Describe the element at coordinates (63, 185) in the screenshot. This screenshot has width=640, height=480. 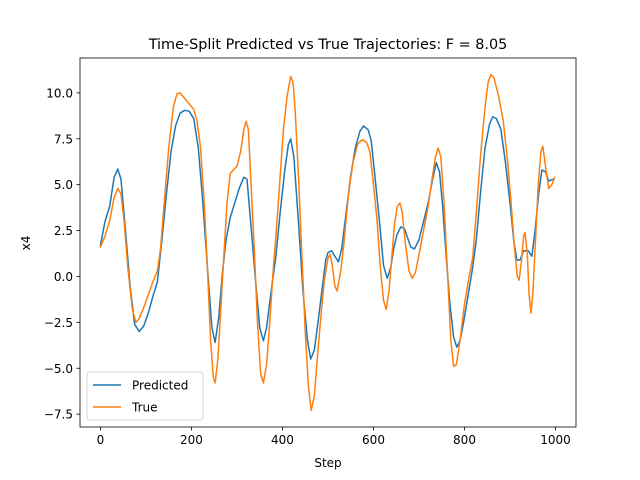
I see `y-tick-label: 5.0` at that location.